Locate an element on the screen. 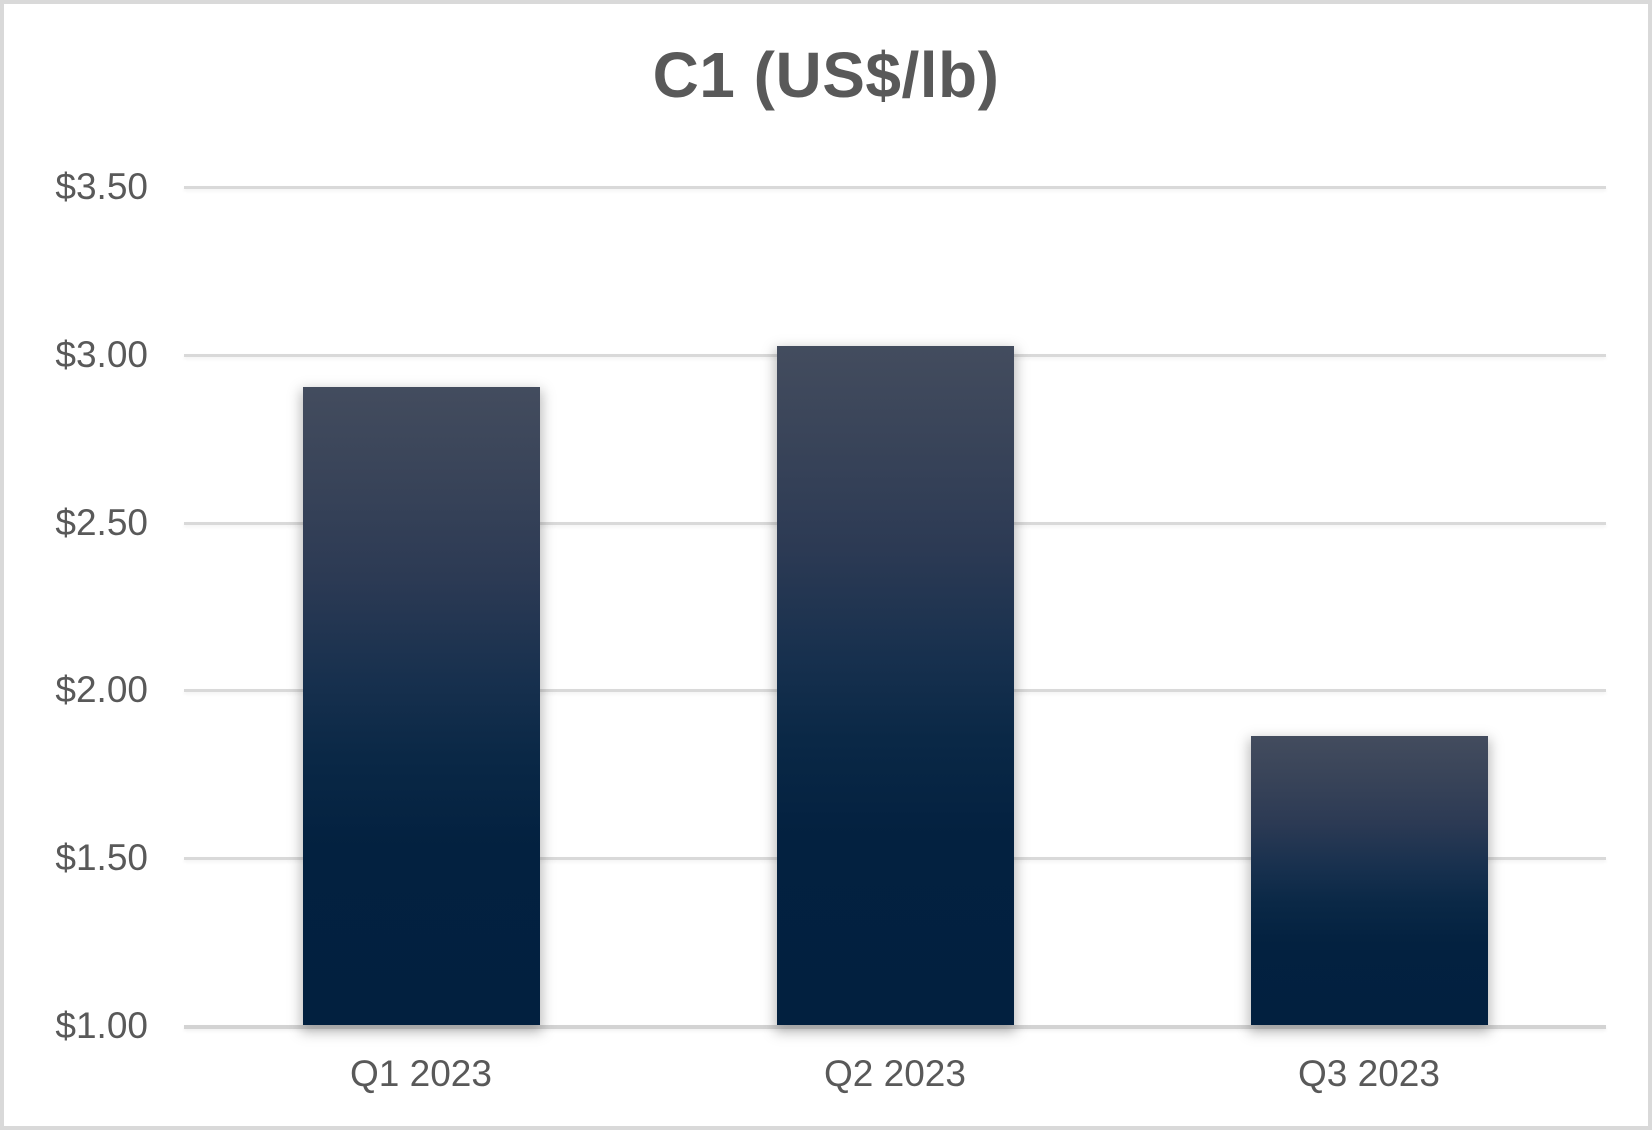 This screenshot has height=1130, width=1652. y-tick-label: $3.50 is located at coordinates (101, 186).